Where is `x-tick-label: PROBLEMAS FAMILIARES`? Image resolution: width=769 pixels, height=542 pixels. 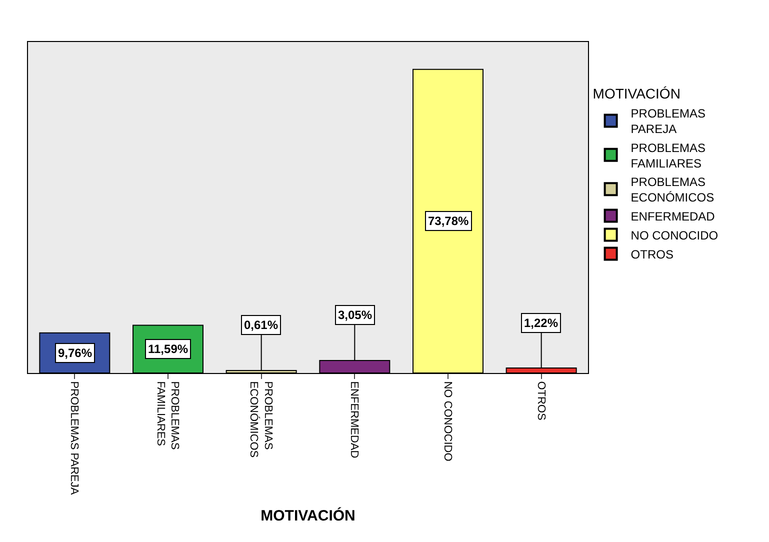 x-tick-label: PROBLEMAS FAMILIARES is located at coordinates (167, 415).